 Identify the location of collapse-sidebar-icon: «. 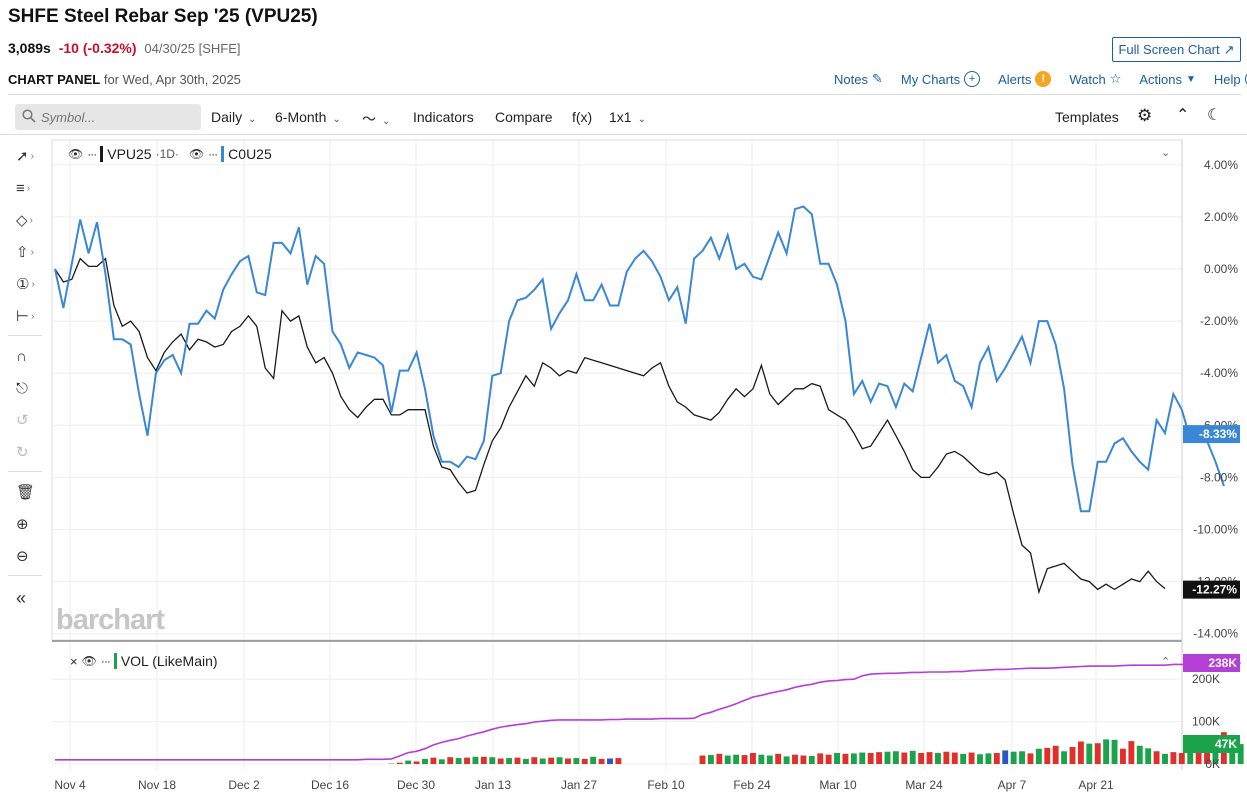
(21, 597).